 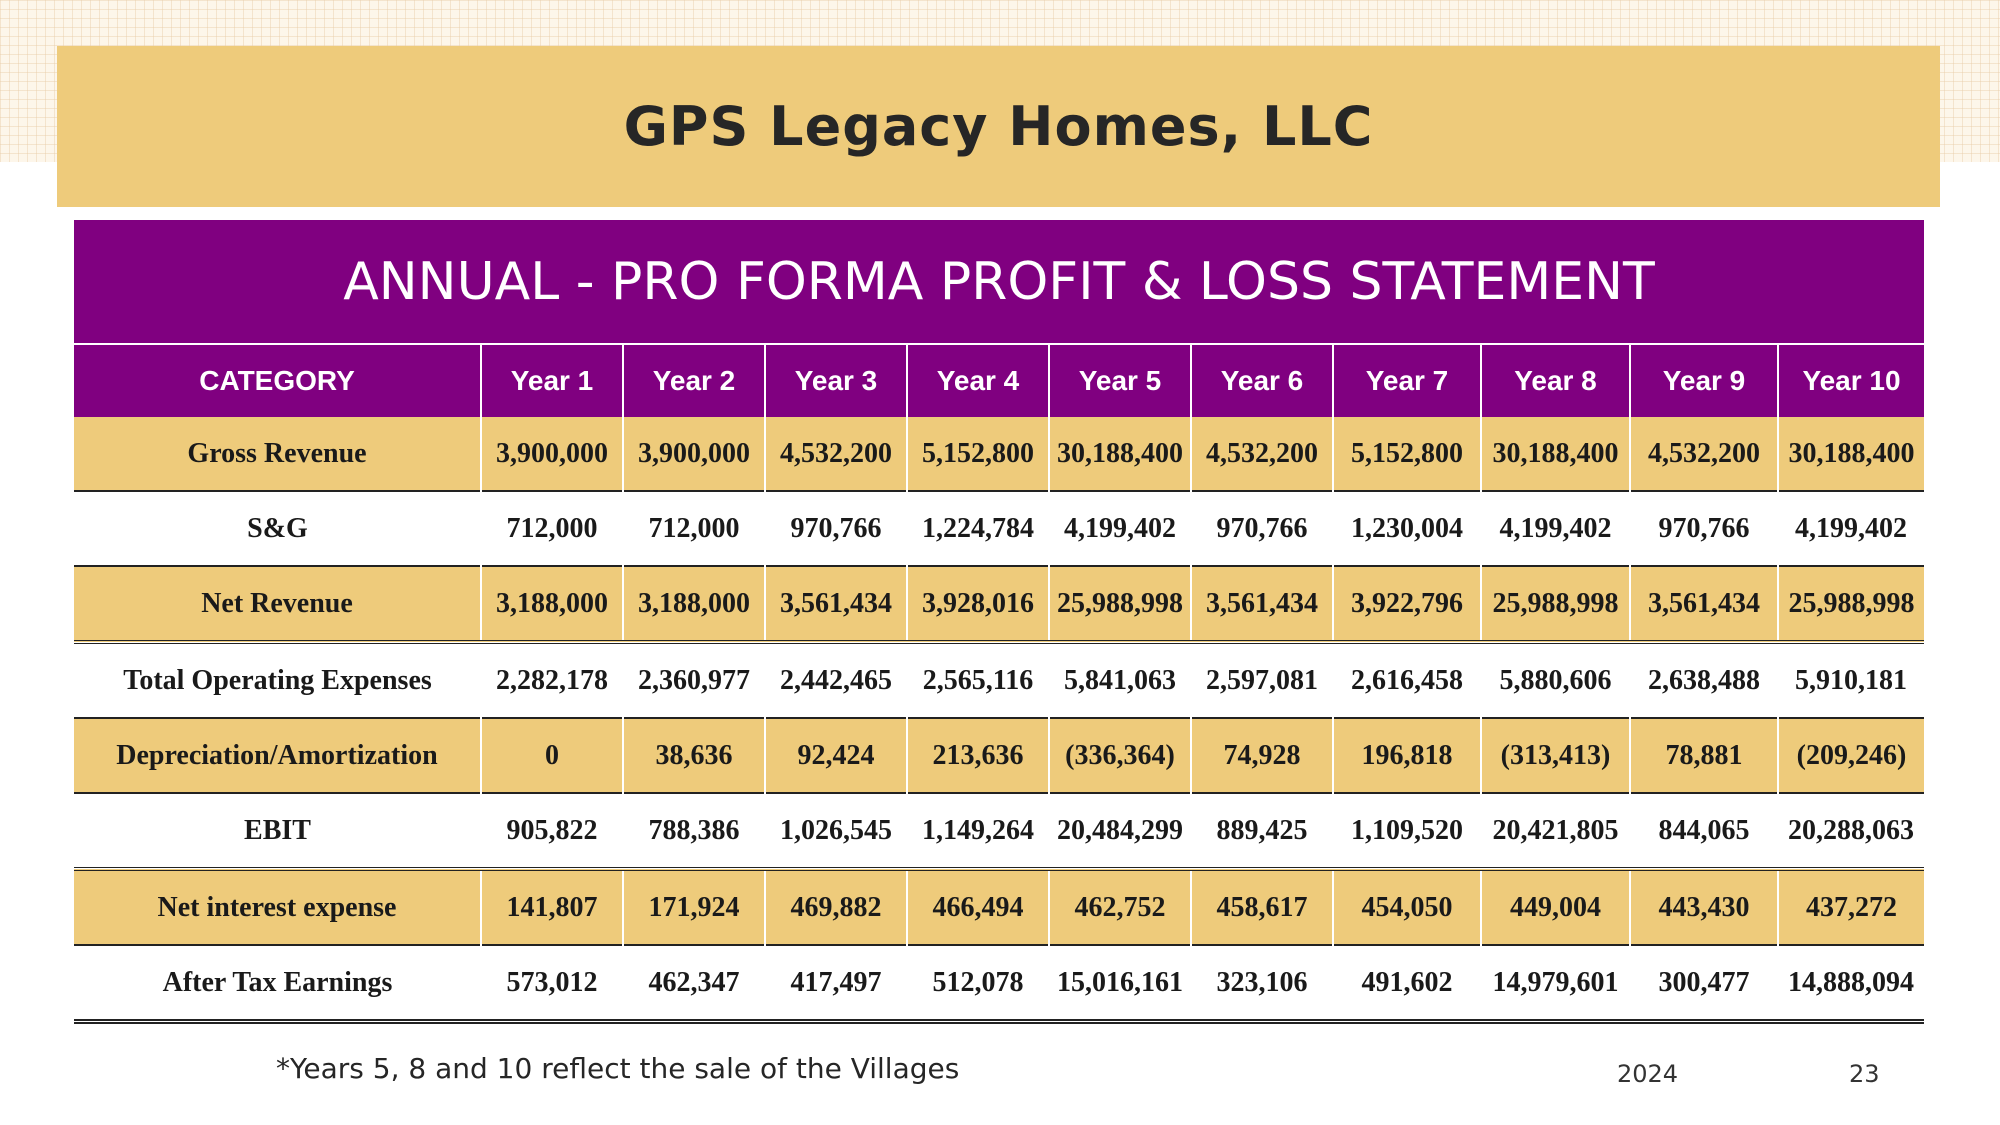 What do you see at coordinates (1555, 755) in the screenshot?
I see `table-cell: (313,413)` at bounding box center [1555, 755].